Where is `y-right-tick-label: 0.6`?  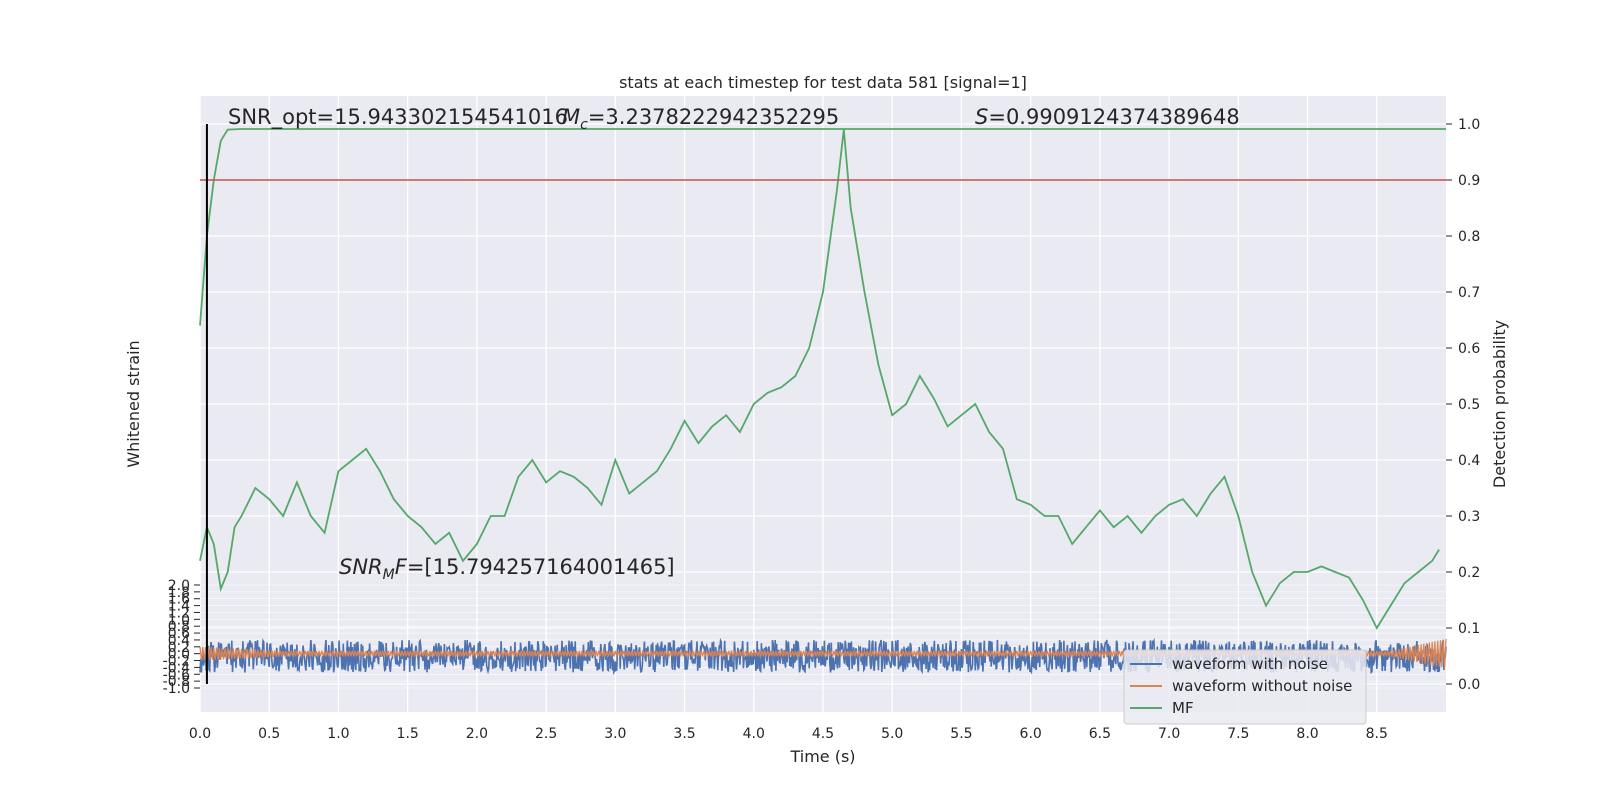
y-right-tick-label: 0.6 is located at coordinates (1469, 349).